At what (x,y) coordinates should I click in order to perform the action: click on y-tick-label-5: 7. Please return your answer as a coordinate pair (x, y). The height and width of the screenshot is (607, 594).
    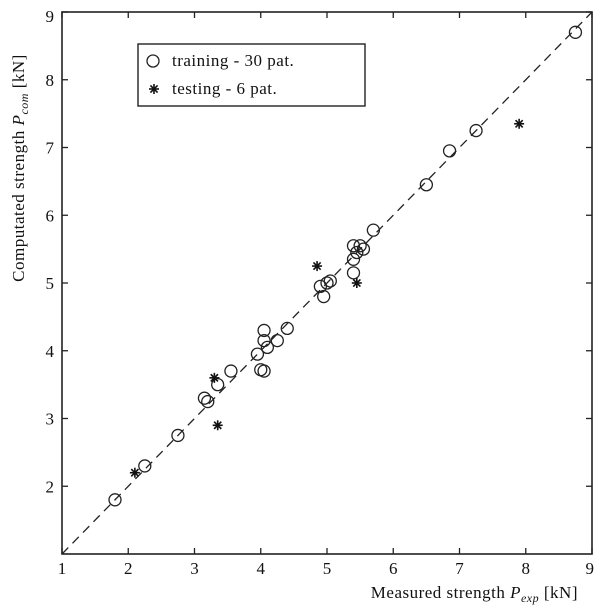
    Looking at the image, I should click on (50, 148).